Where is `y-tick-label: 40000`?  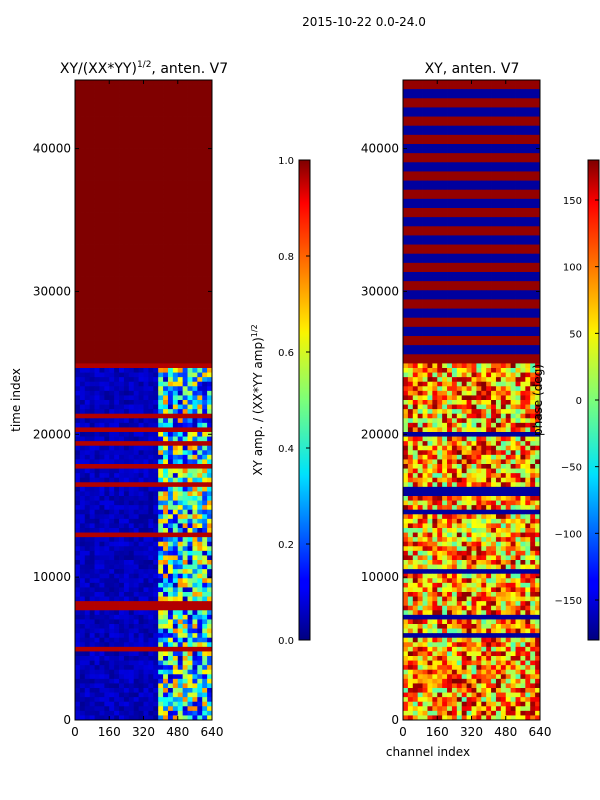
y-tick-label: 40000 is located at coordinates (52, 149).